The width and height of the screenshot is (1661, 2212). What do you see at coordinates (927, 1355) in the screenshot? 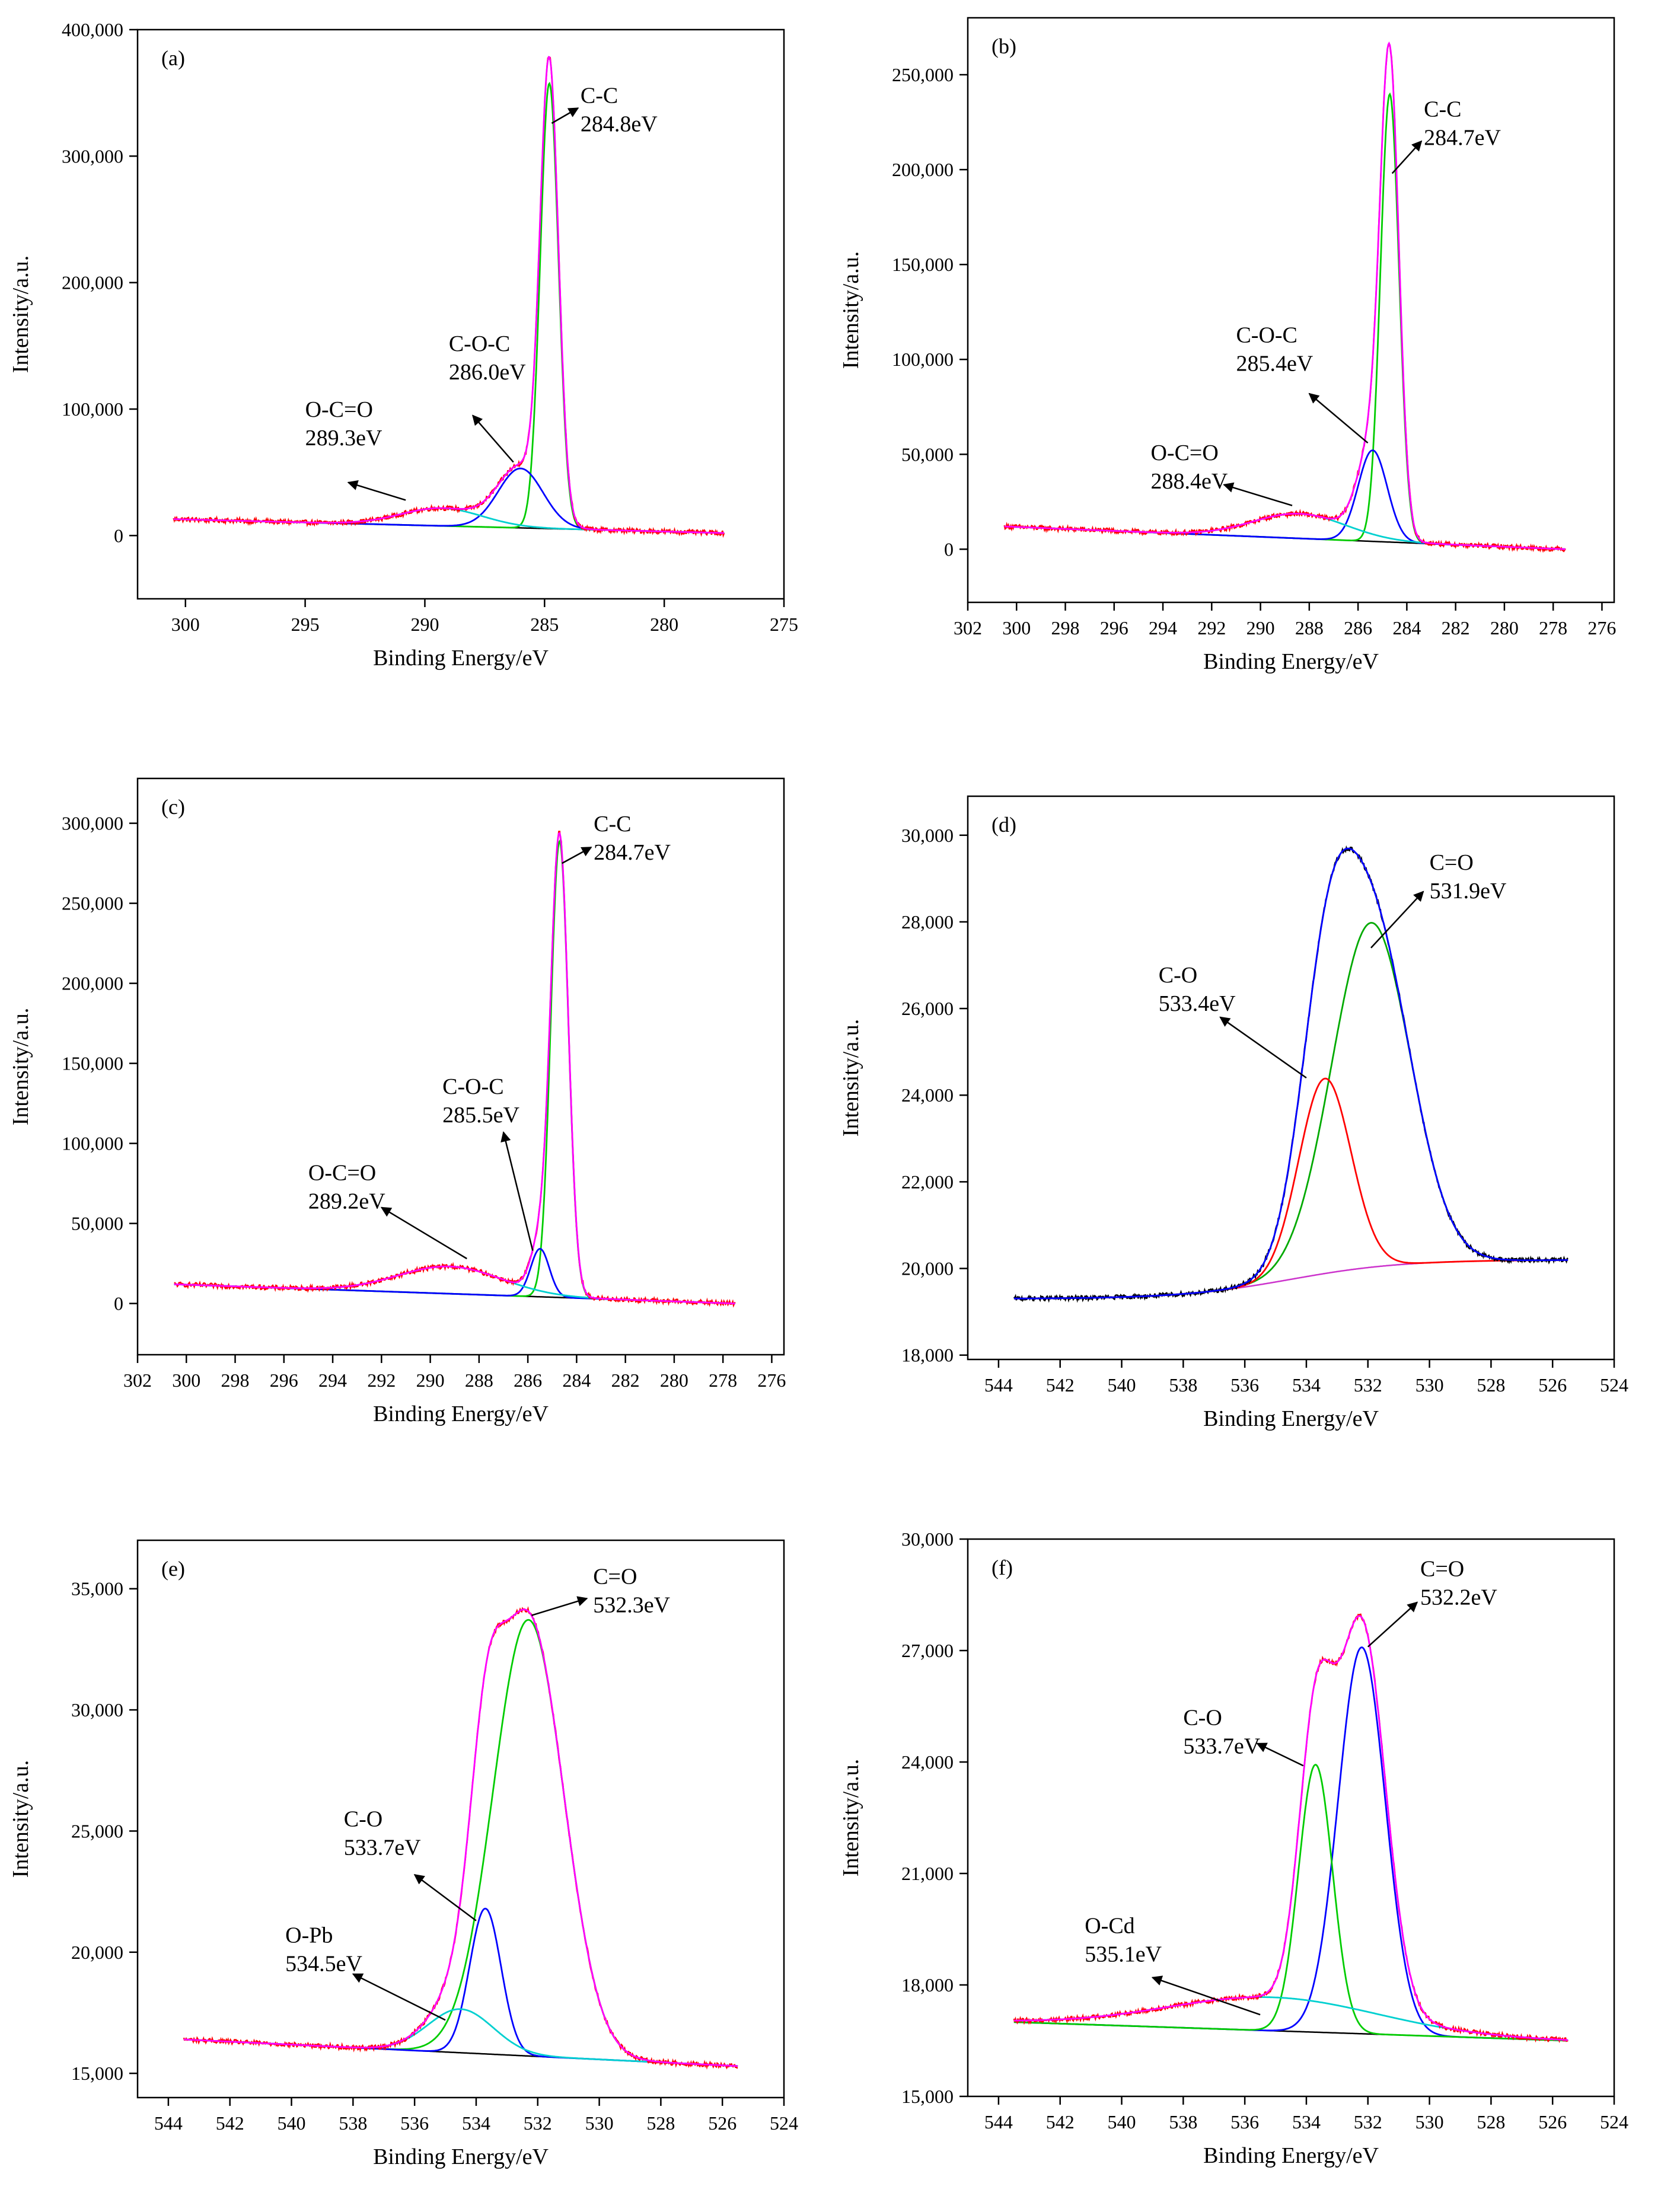
I see `y-tick-label: 18,000` at bounding box center [927, 1355].